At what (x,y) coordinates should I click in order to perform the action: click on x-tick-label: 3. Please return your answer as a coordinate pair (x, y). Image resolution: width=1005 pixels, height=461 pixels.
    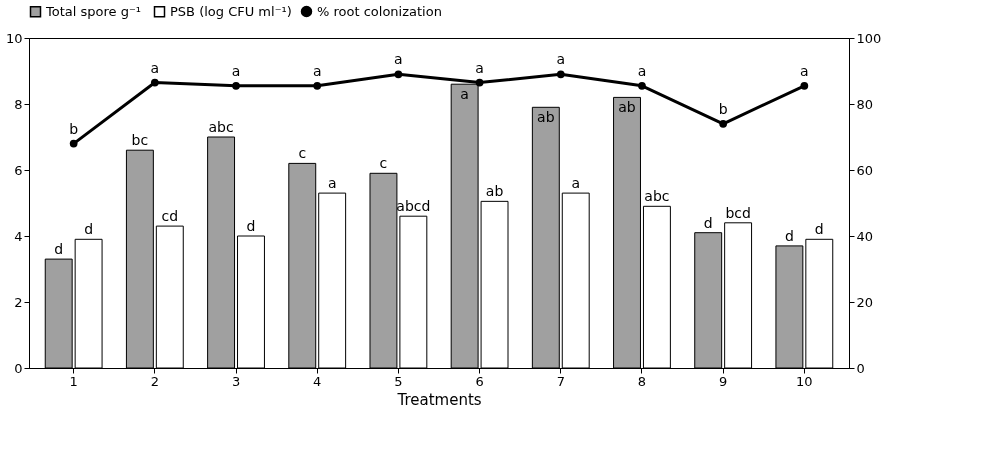
    Looking at the image, I should click on (236, 381).